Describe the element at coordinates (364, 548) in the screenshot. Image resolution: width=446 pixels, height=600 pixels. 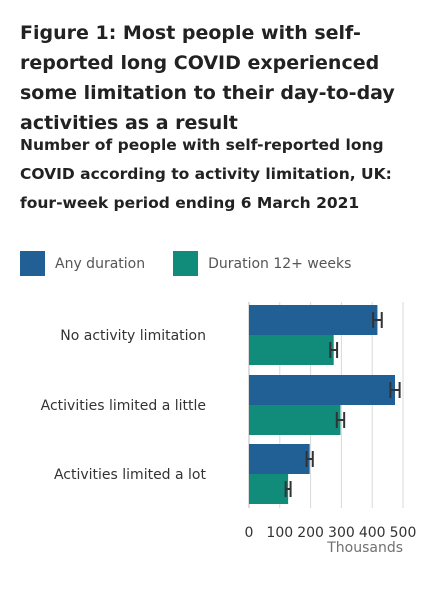
I see `x-axis-label: Thousands` at that location.